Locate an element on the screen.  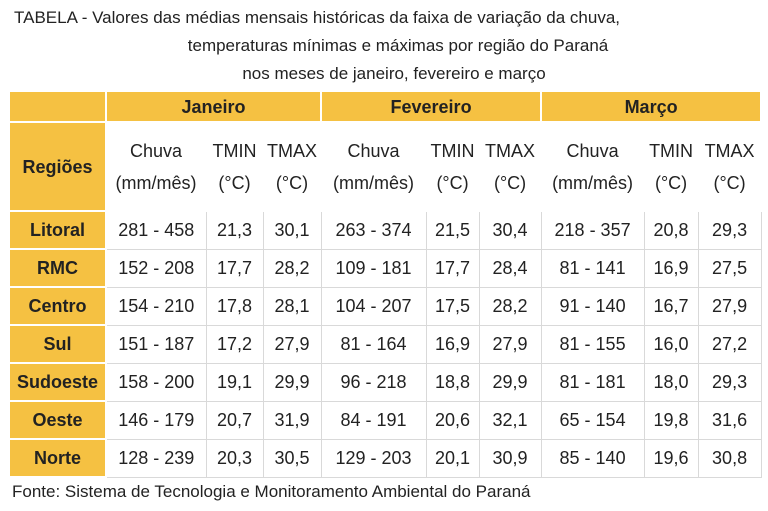
value-cell: 65 - 154 is located at coordinates (592, 420).